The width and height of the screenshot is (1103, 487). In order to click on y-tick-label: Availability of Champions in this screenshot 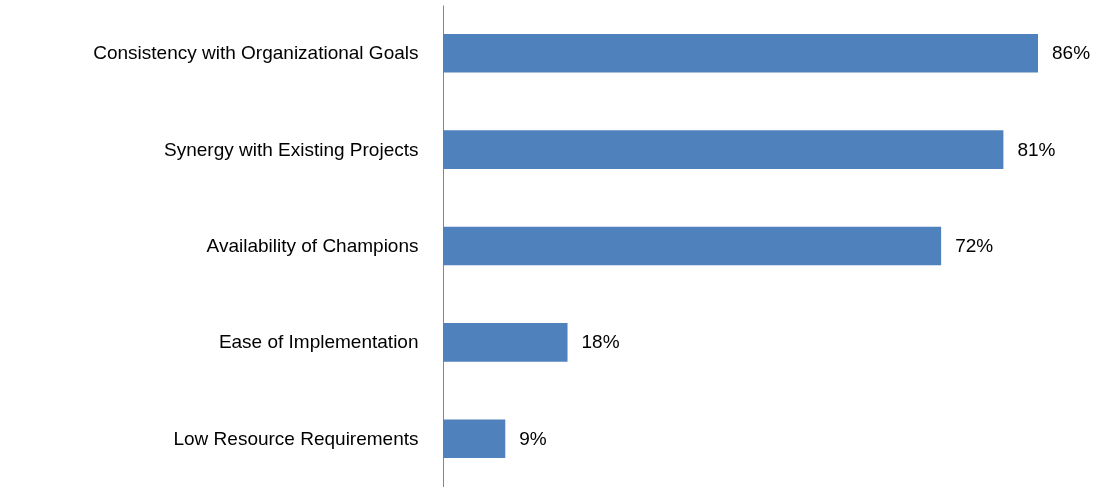, I will do `click(312, 245)`.